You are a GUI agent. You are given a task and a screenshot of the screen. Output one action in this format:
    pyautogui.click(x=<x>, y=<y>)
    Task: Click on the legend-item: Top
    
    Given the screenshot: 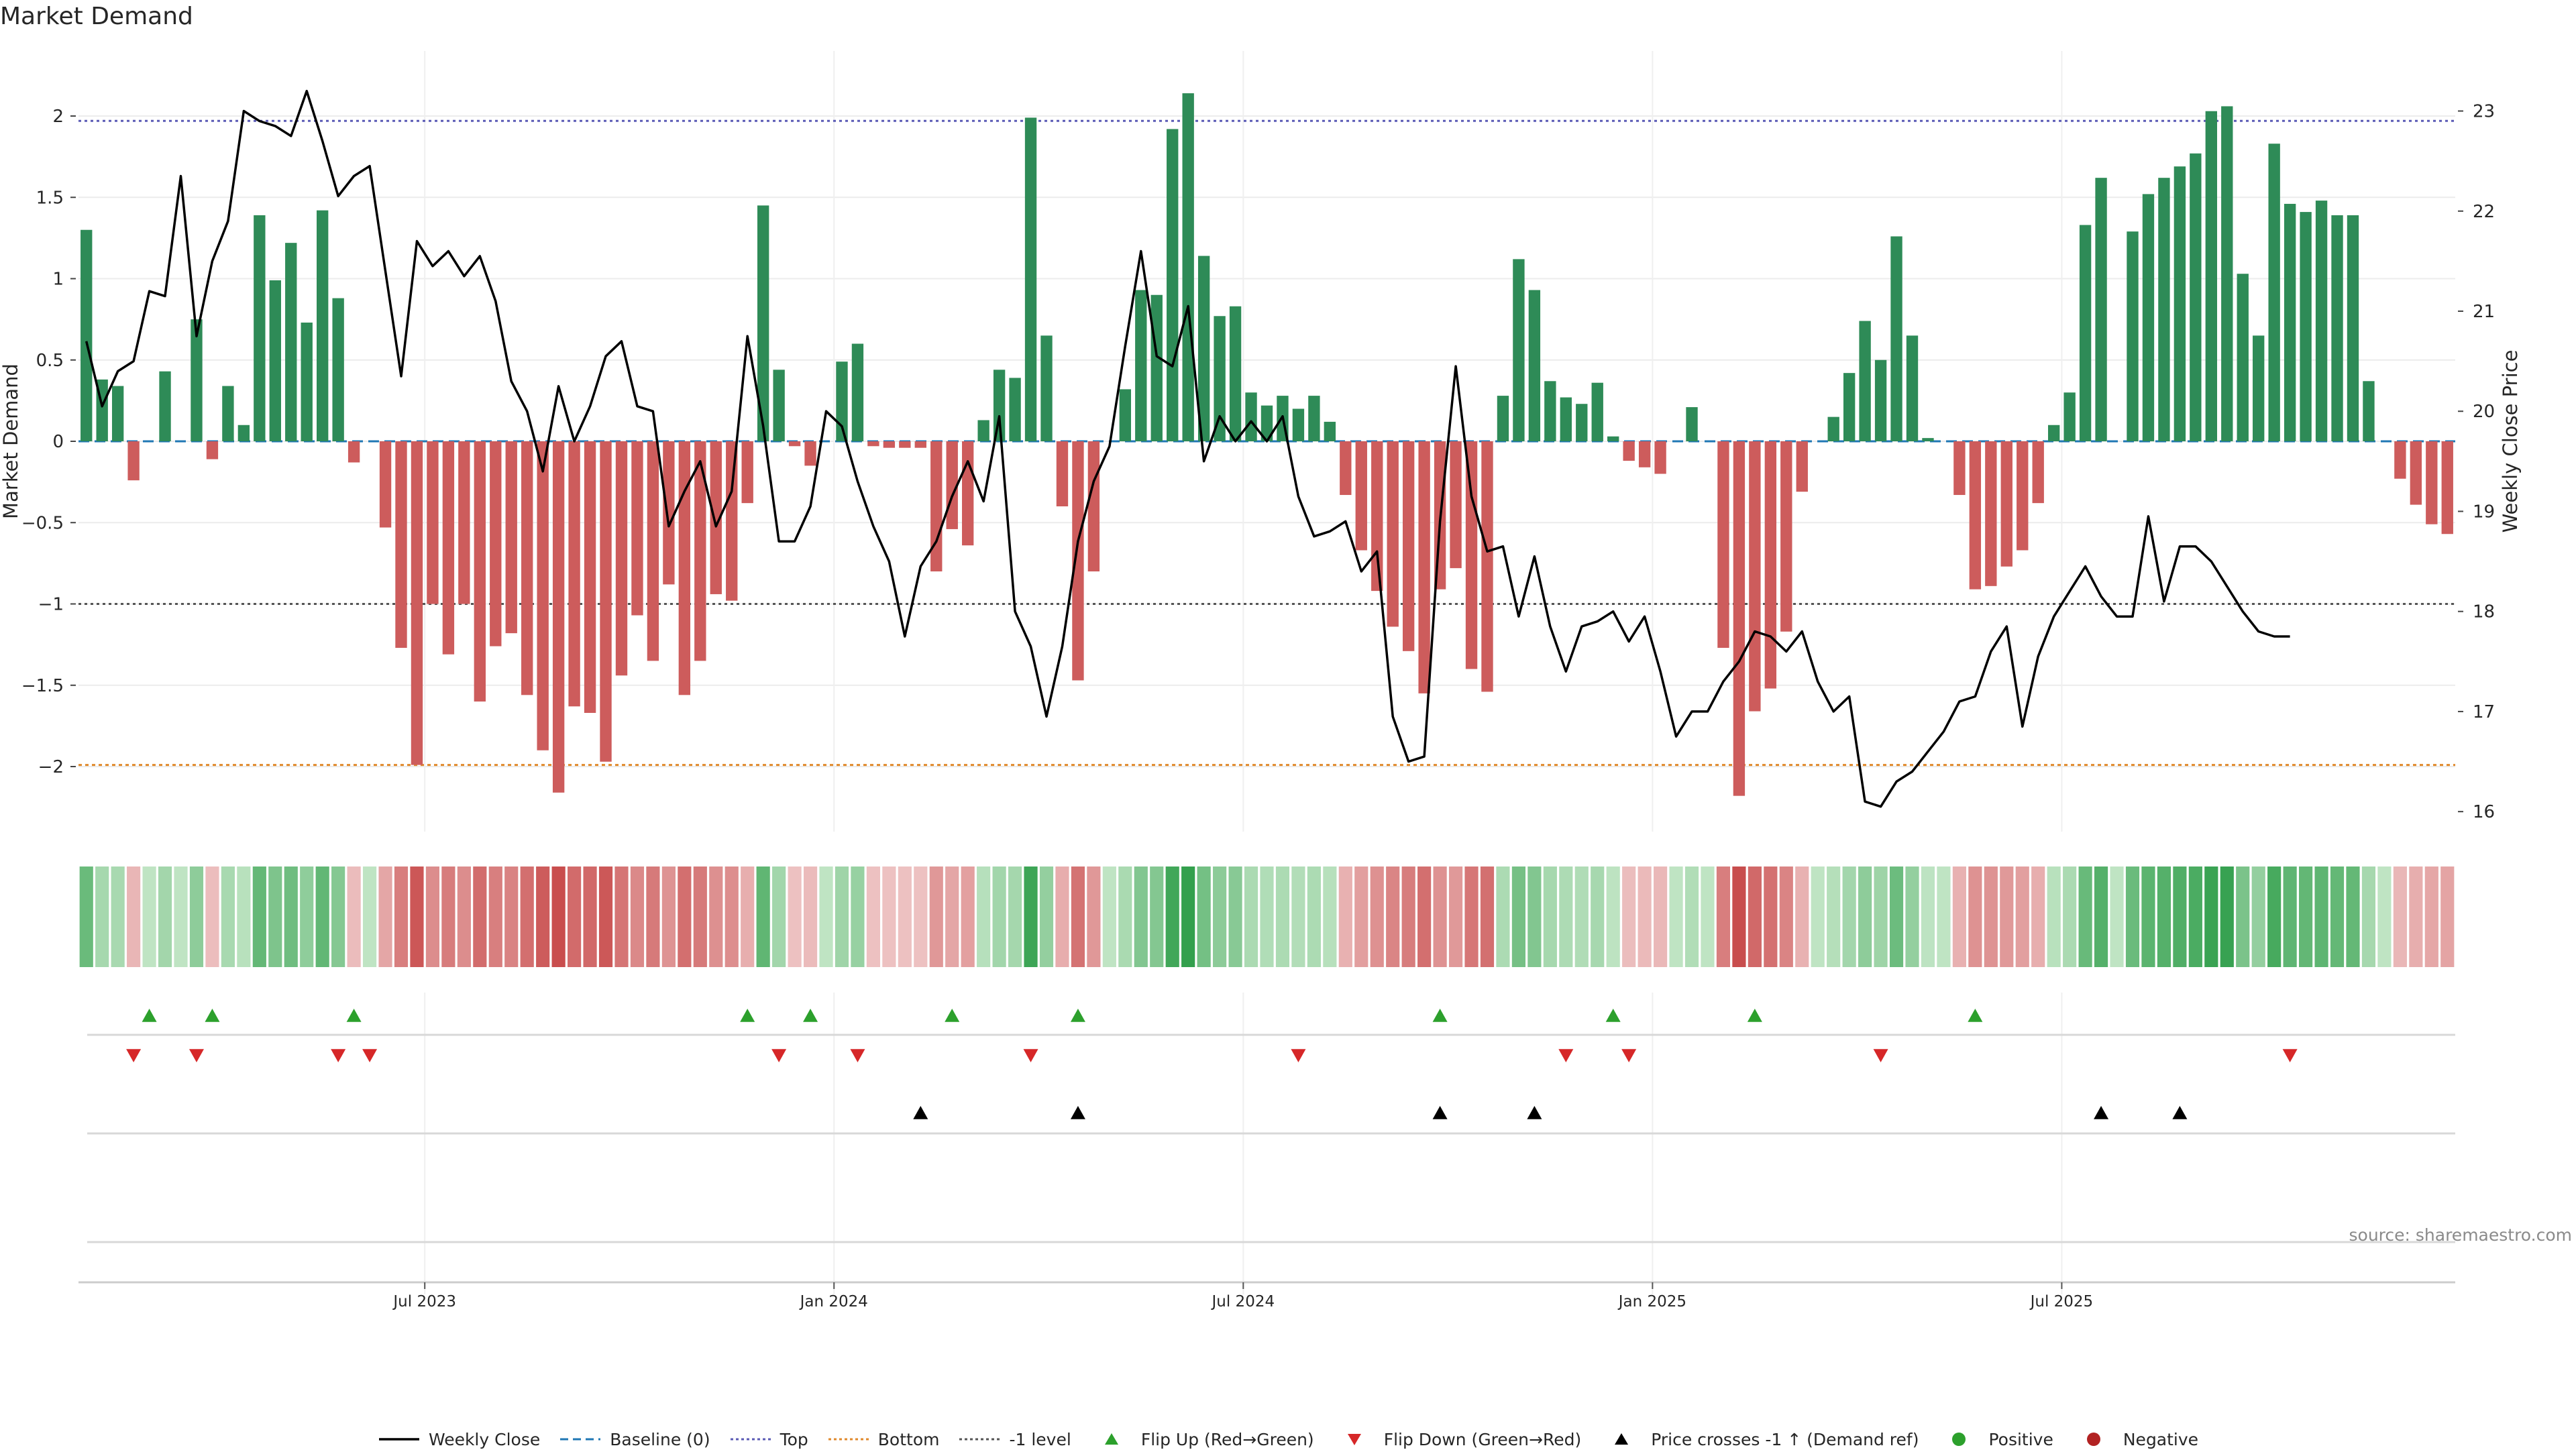 What is the action you would take?
    pyautogui.click(x=768, y=1439)
    